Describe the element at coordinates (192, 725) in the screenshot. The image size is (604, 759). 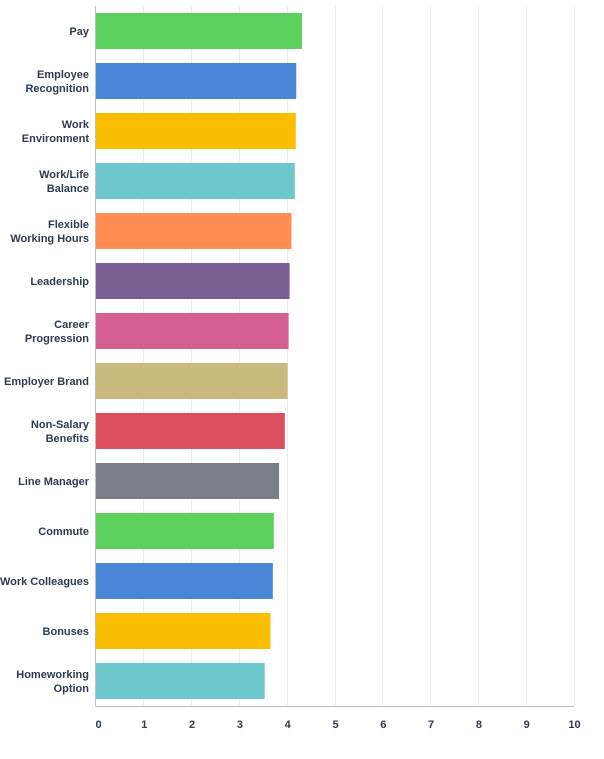
I see `x-tick-label: 2` at that location.